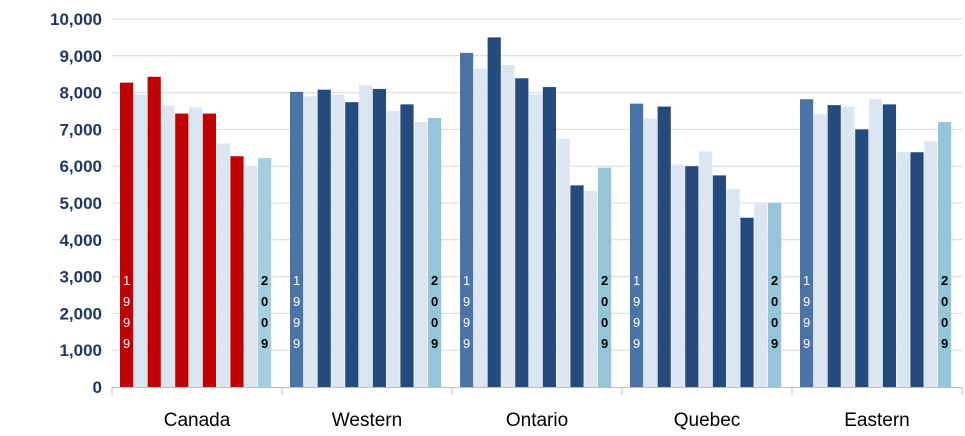 This screenshot has height=436, width=965. I want to click on bar-eastern-2002, so click(848, 246).